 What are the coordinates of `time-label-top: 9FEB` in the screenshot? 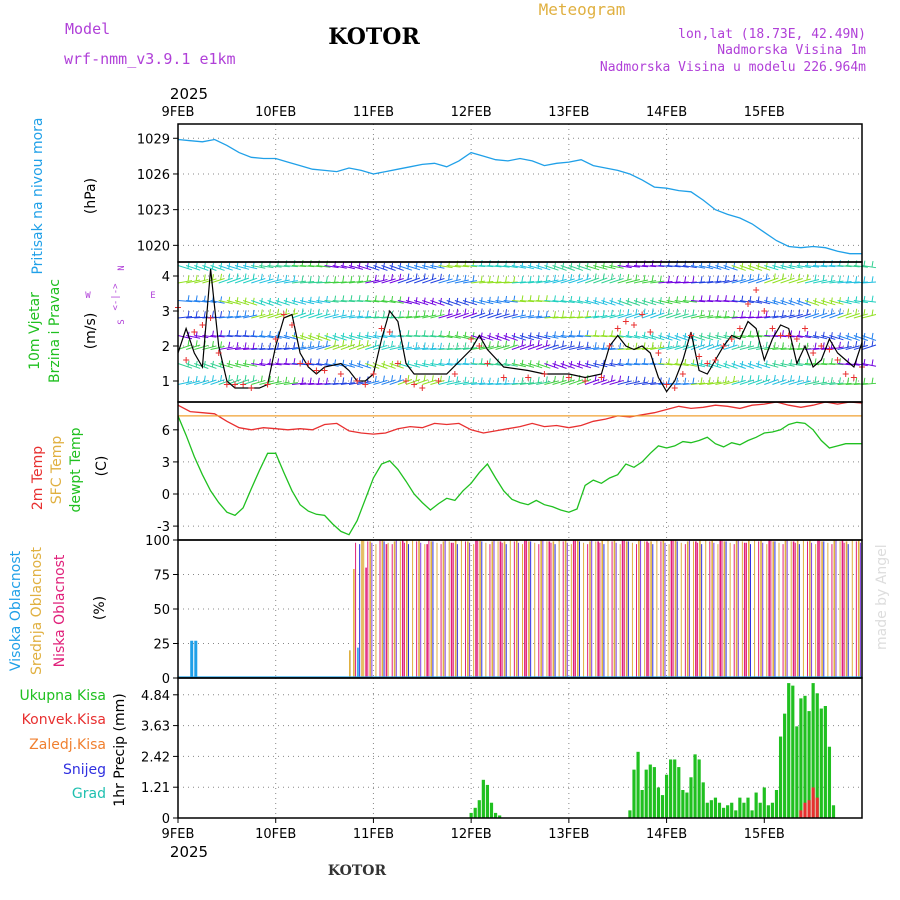 It's located at (178, 112).